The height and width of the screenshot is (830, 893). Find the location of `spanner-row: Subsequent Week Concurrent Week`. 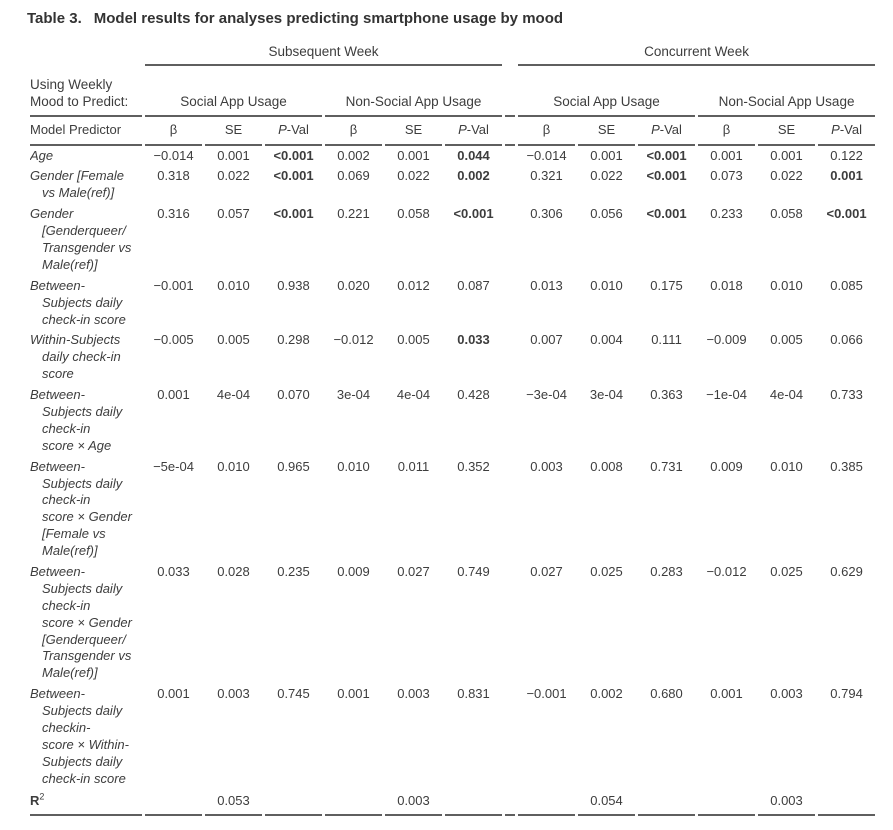

spanner-row: Subsequent Week Concurrent Week is located at coordinates (453, 53).